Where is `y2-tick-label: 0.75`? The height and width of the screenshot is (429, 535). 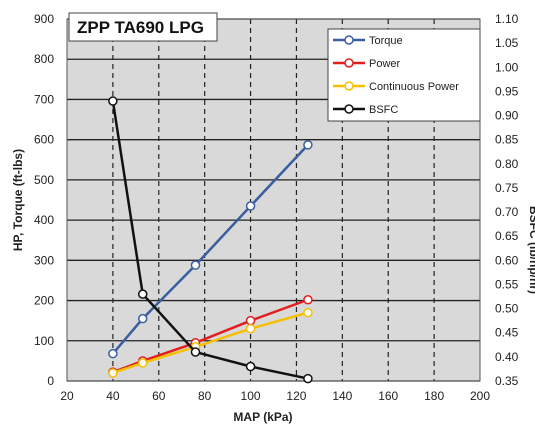
y2-tick-label: 0.75 is located at coordinates (507, 188).